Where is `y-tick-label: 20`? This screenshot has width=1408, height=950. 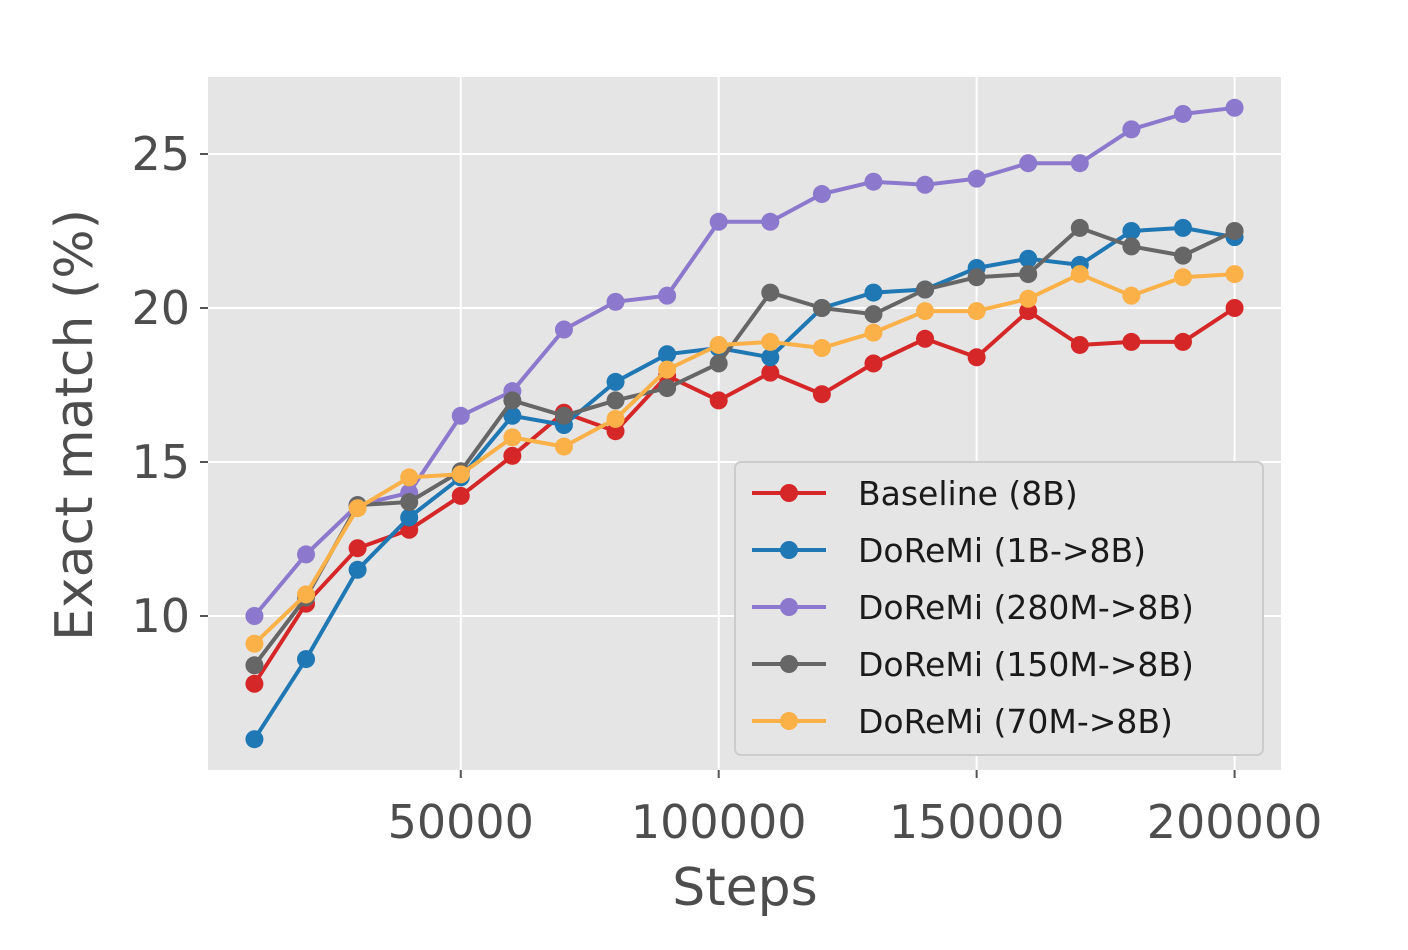 y-tick-label: 20 is located at coordinates (160, 308).